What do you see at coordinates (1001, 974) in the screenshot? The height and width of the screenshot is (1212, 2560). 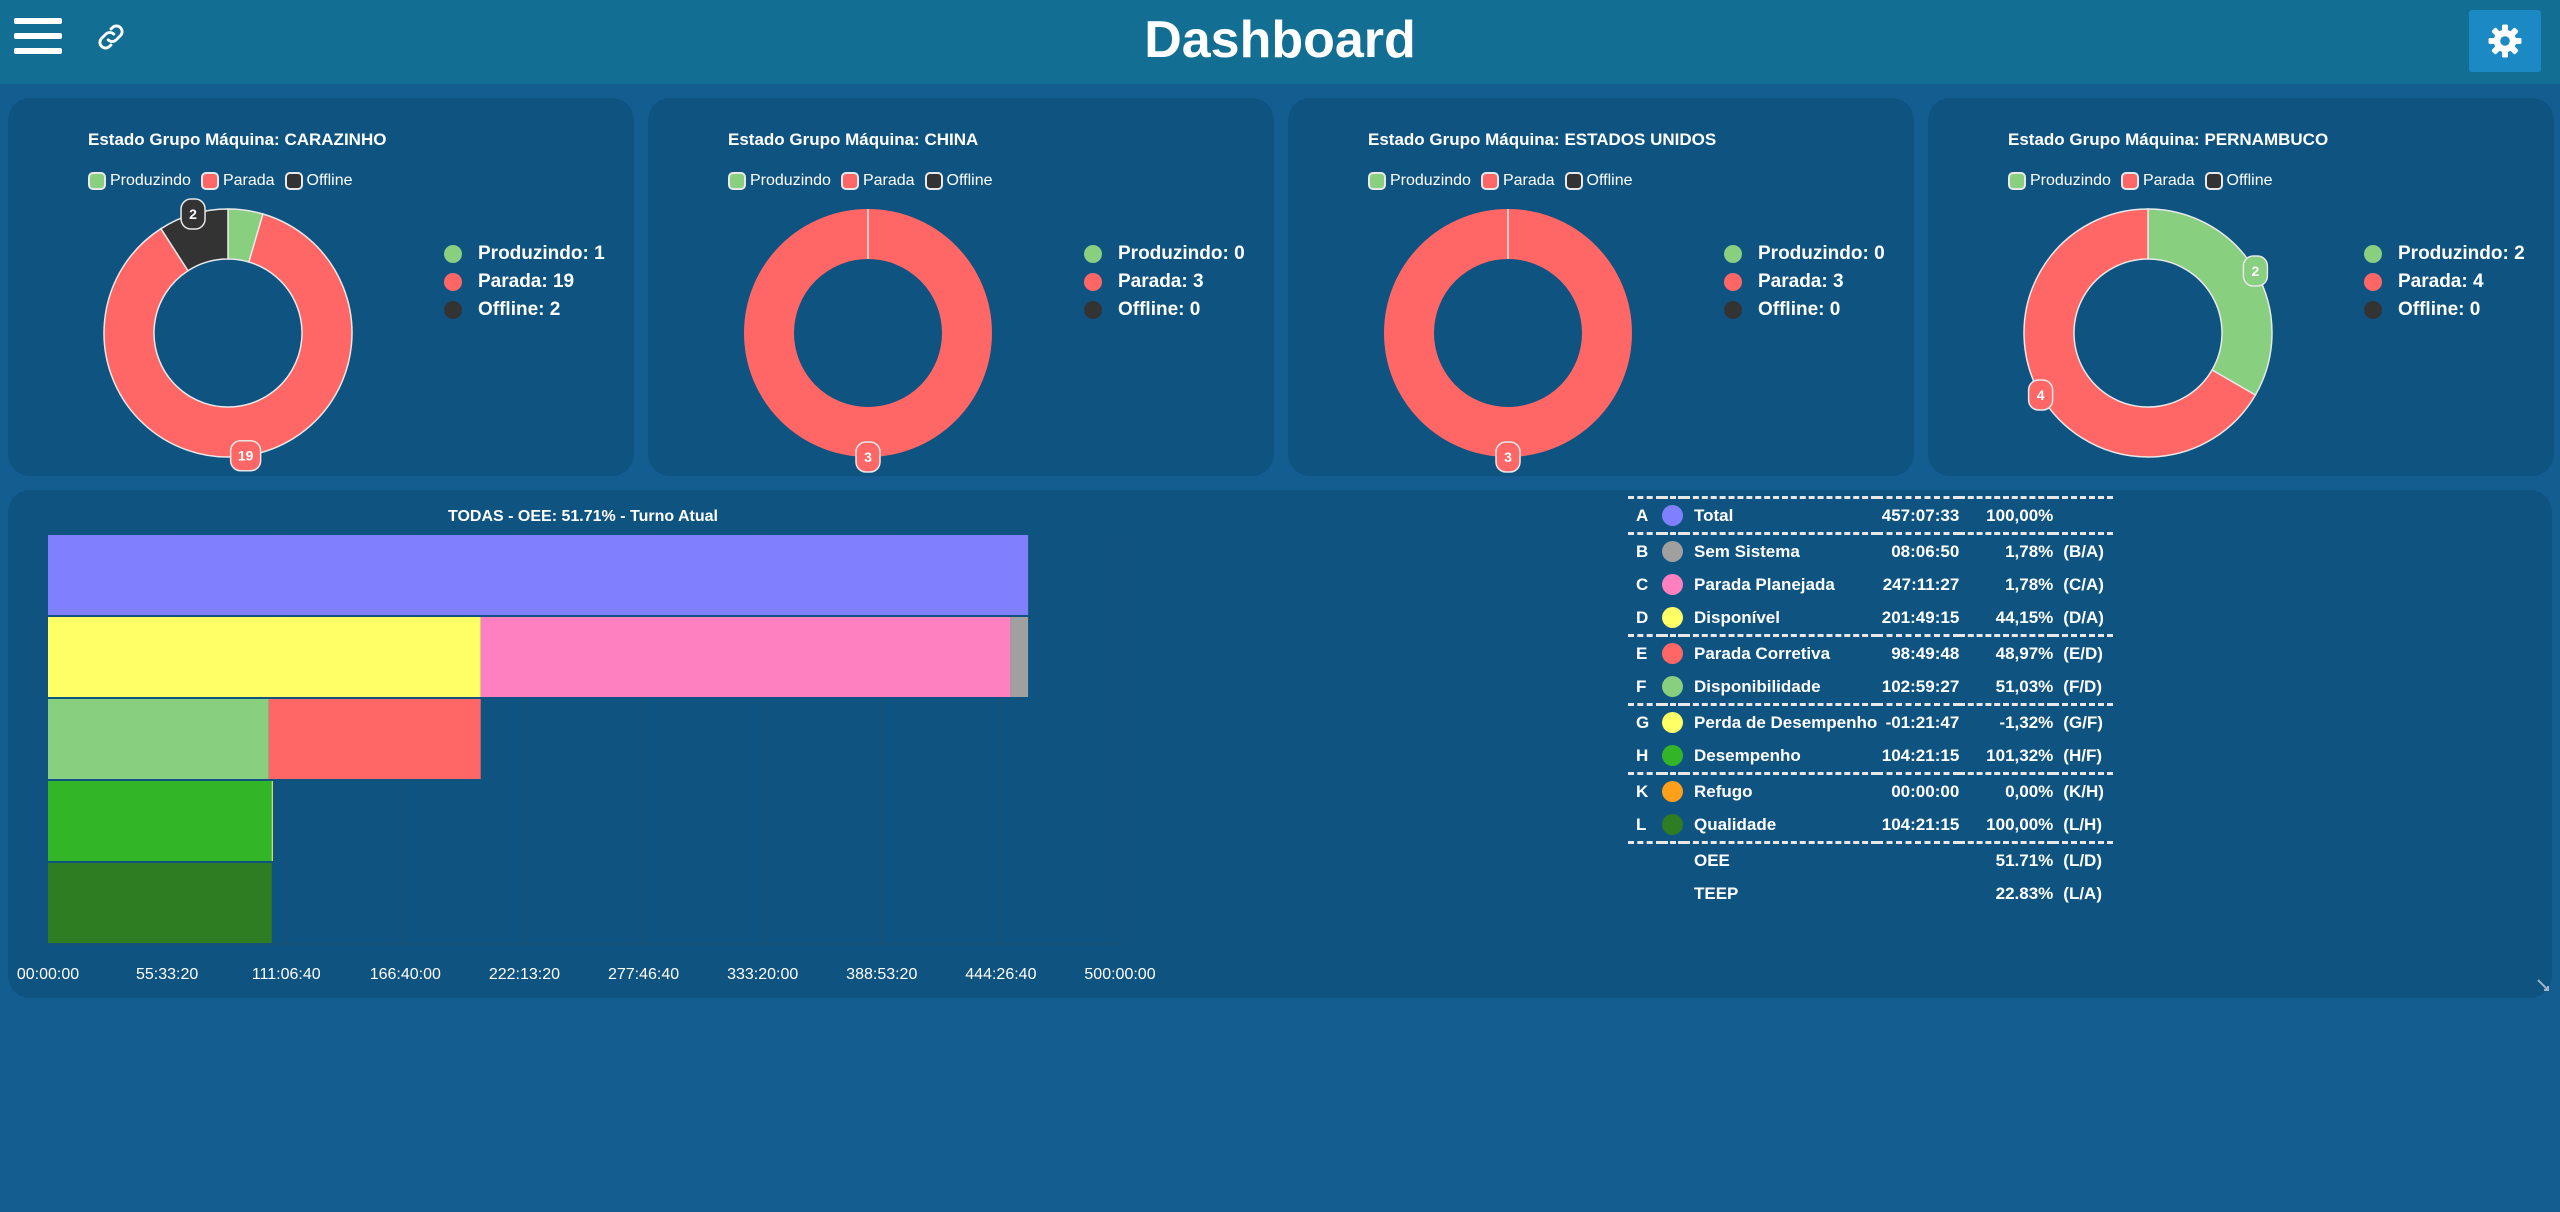 I see `x-tick-label: 444:26:40` at bounding box center [1001, 974].